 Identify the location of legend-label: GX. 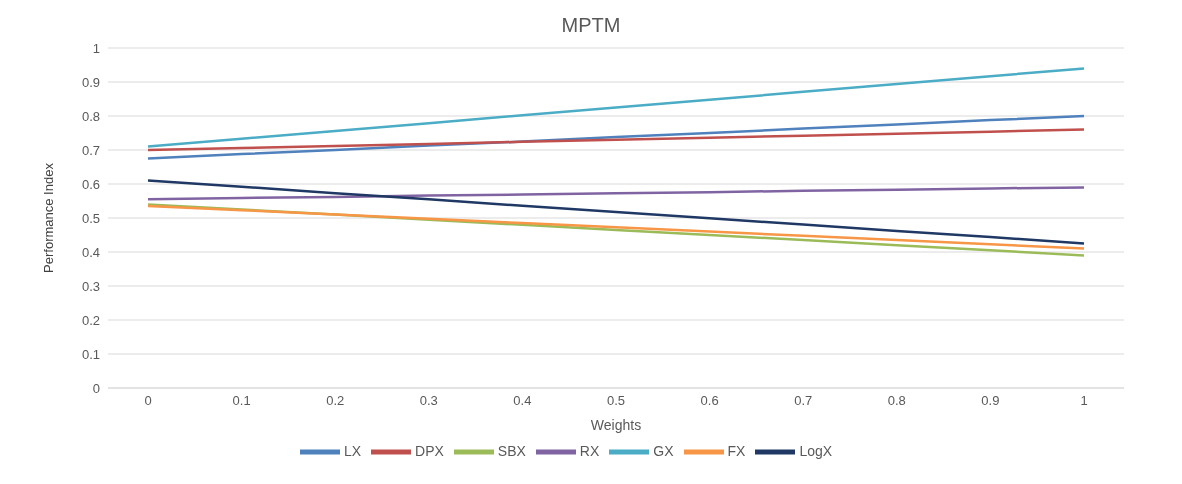
(663, 450).